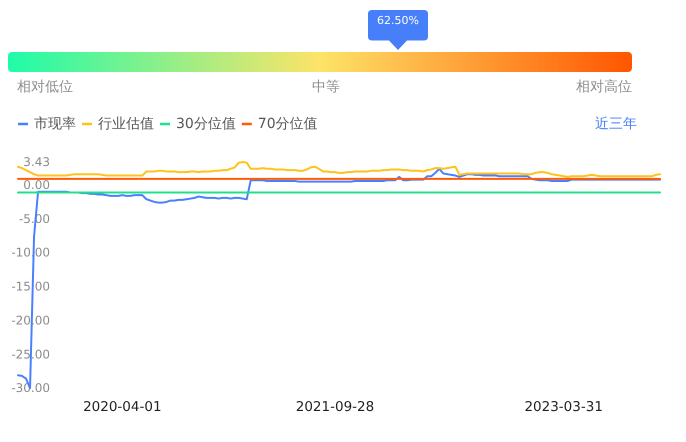 The height and width of the screenshot is (442, 686). Describe the element at coordinates (45, 87) in the screenshot. I see `text: 相对低位` at that location.